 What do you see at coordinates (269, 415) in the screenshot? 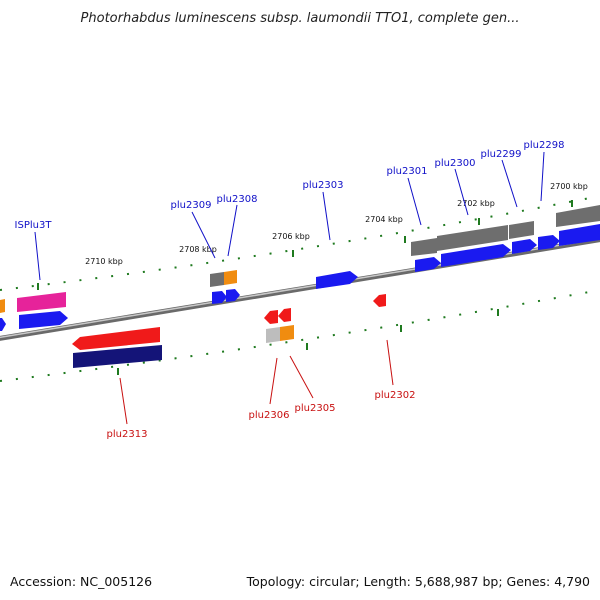
I see `gene-label-plu2306: plu2306` at bounding box center [269, 415].